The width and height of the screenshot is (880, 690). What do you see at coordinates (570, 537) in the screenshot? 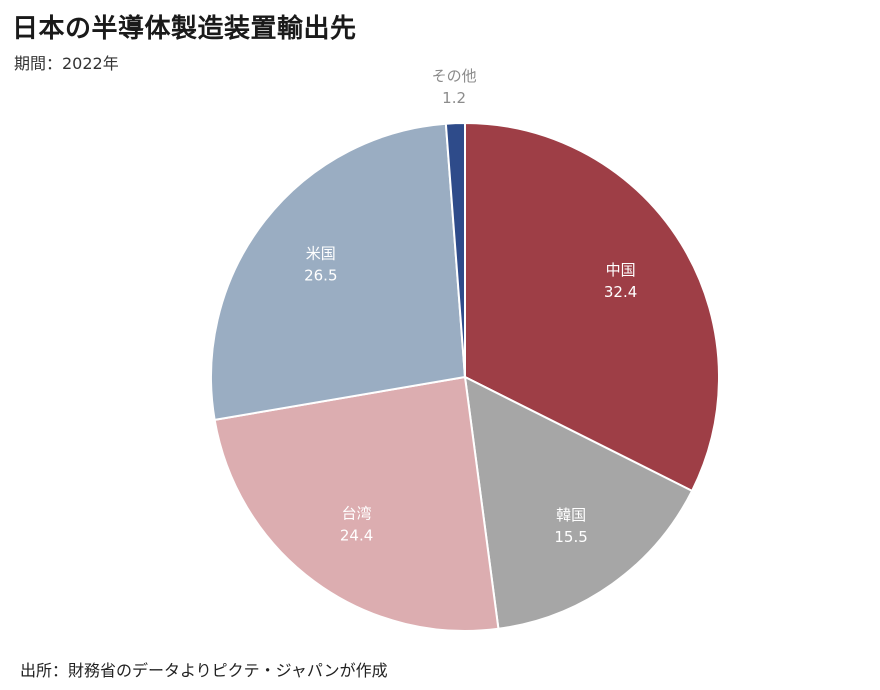
I see `slice-value-label: 15.5` at bounding box center [570, 537].